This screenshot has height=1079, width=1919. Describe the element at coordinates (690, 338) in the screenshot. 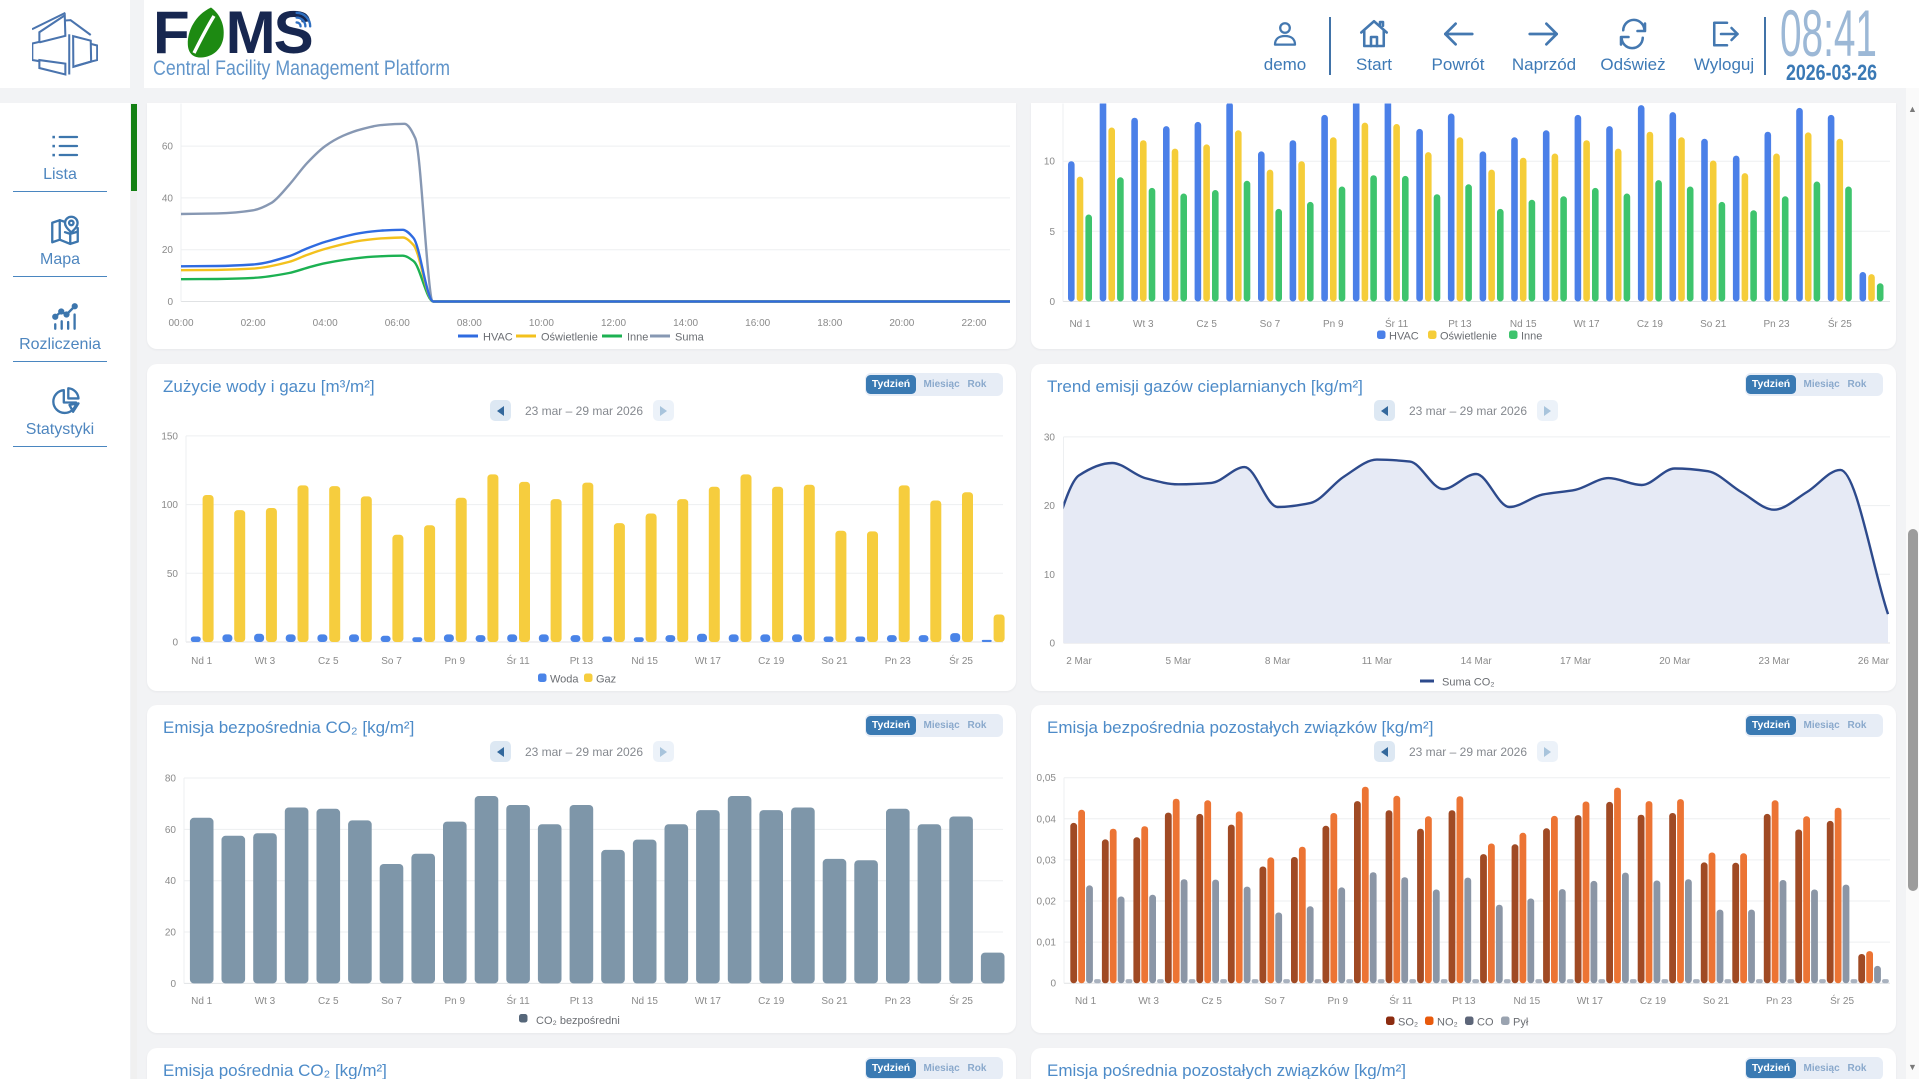

I see `svg-text: Suma` at that location.